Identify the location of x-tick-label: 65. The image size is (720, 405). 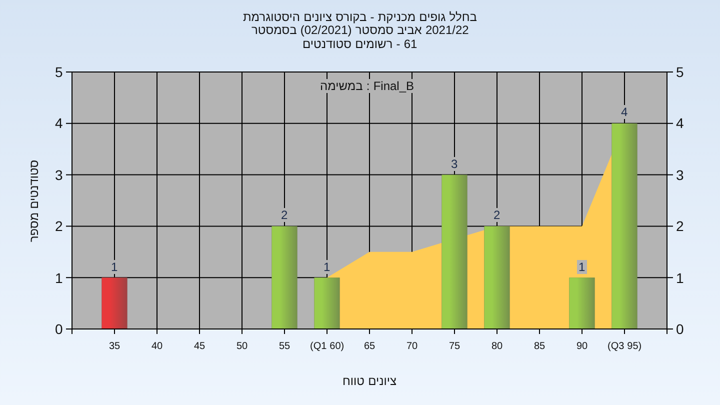
(370, 346).